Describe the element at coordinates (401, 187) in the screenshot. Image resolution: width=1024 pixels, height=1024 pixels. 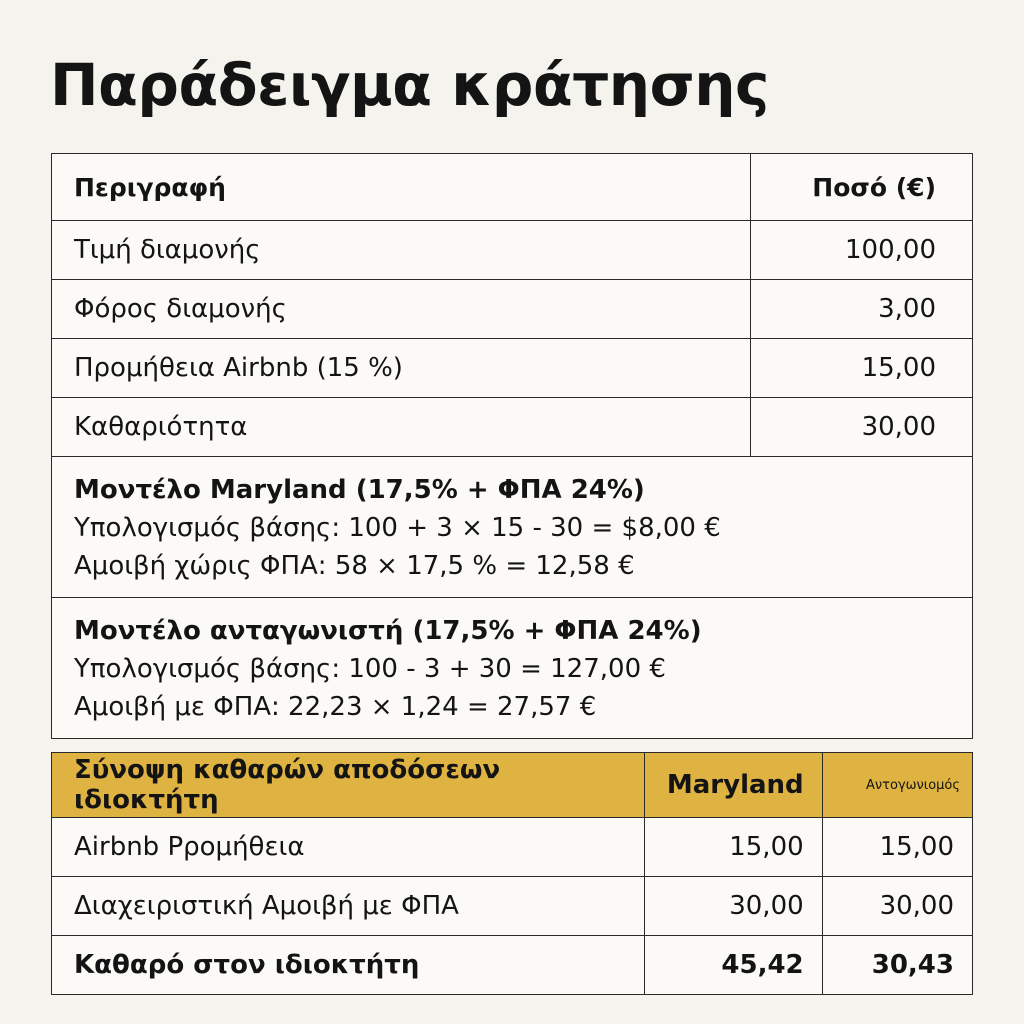
I see `description-header: Περιγραφή` at that location.